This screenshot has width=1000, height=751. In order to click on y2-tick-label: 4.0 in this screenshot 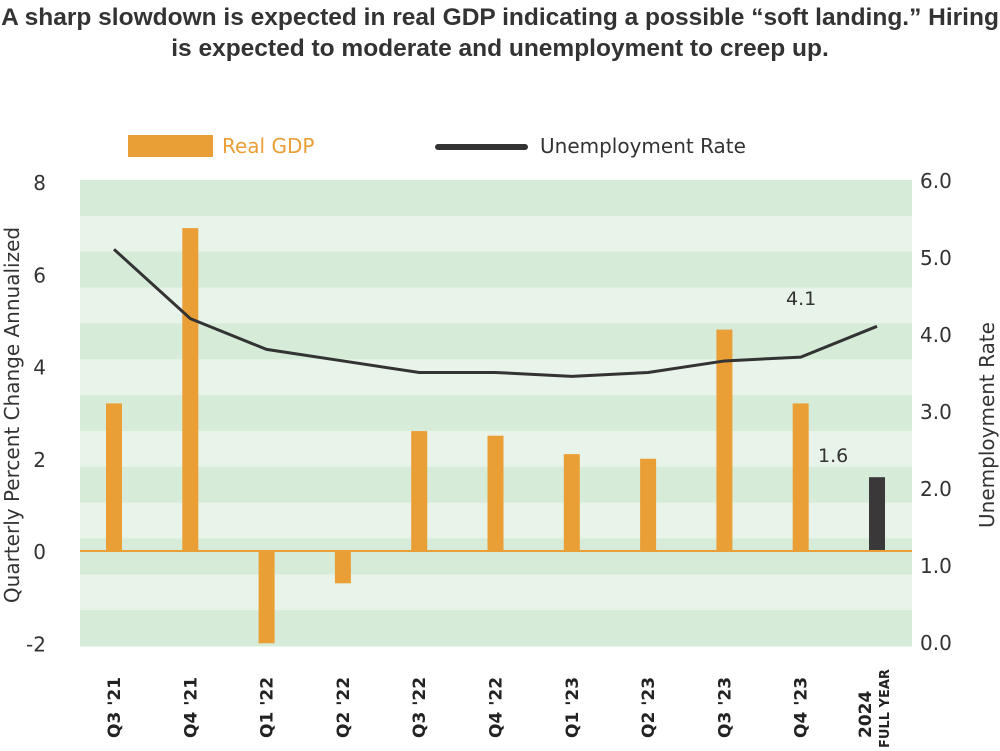, I will do `click(936, 335)`.